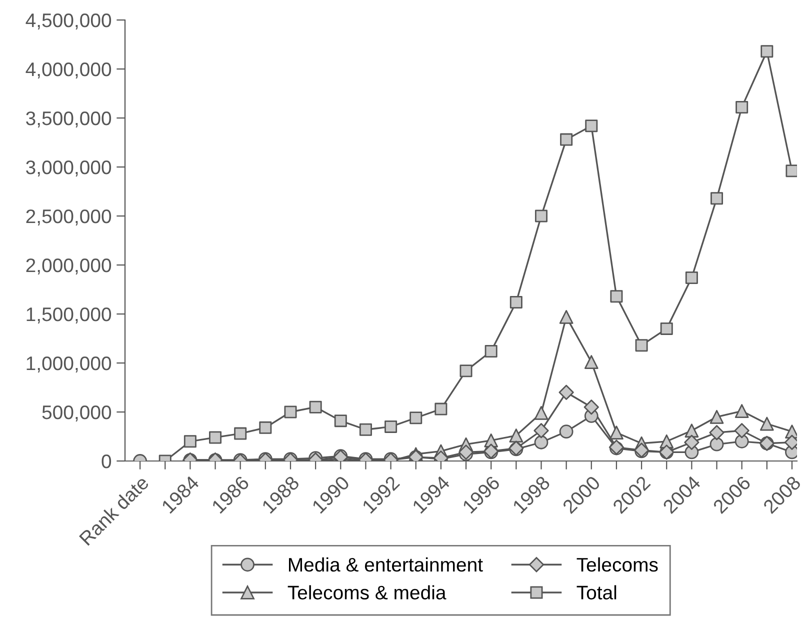  What do you see at coordinates (596, 592) in the screenshot?
I see `legend-label: Total` at bounding box center [596, 592].